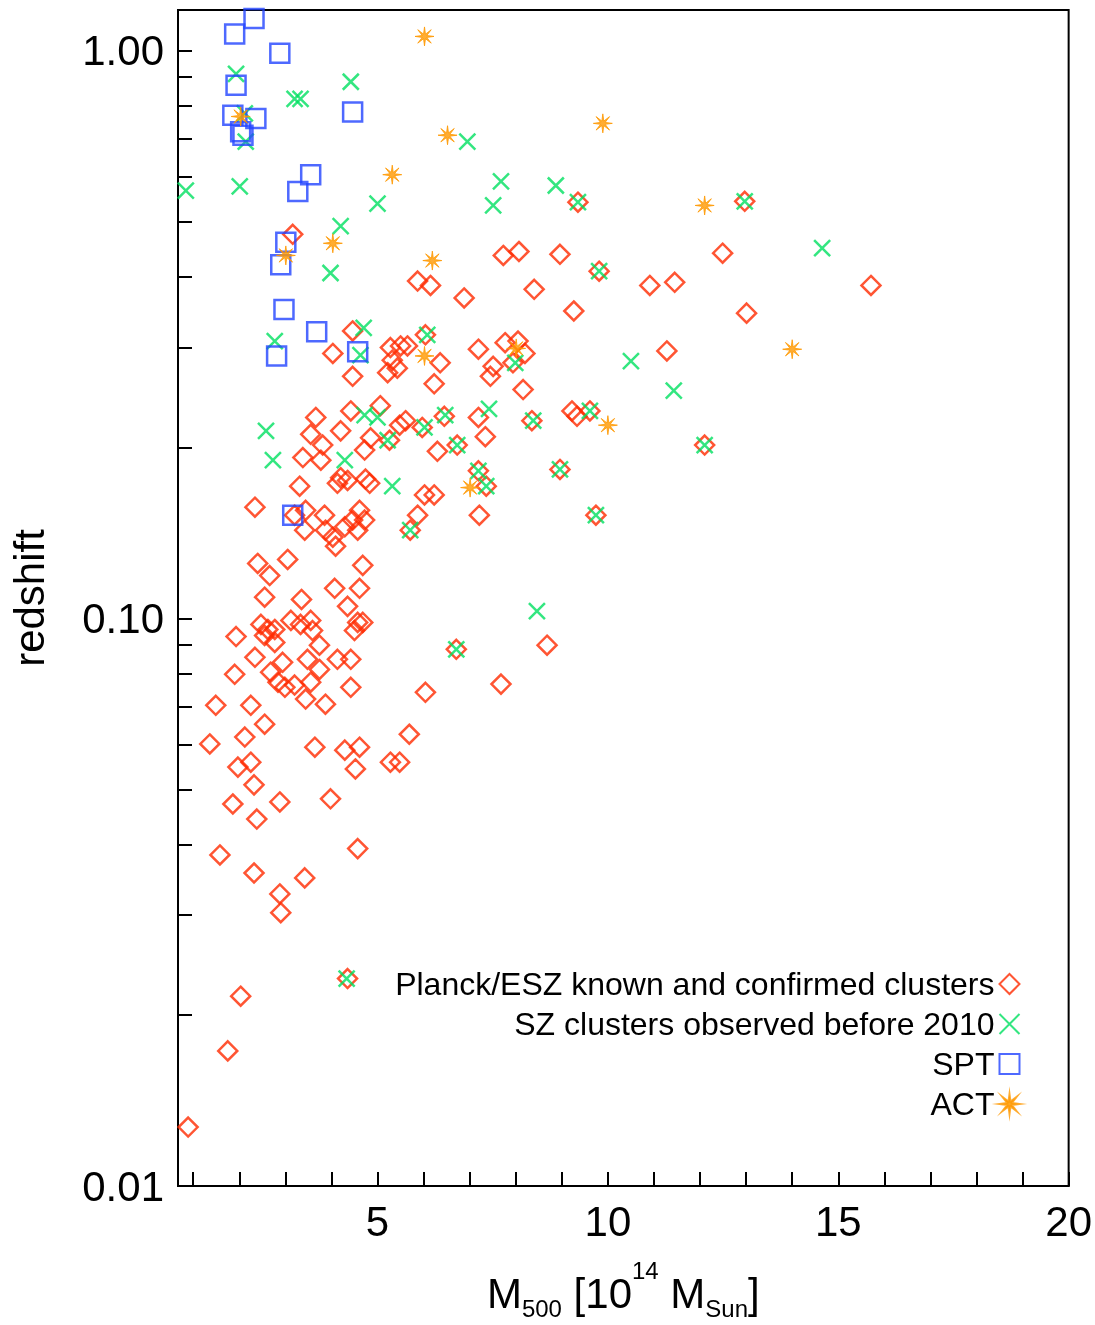 Image resolution: width=1095 pixels, height=1325 pixels. I want to click on x-tick-label: 15, so click(838, 1221).